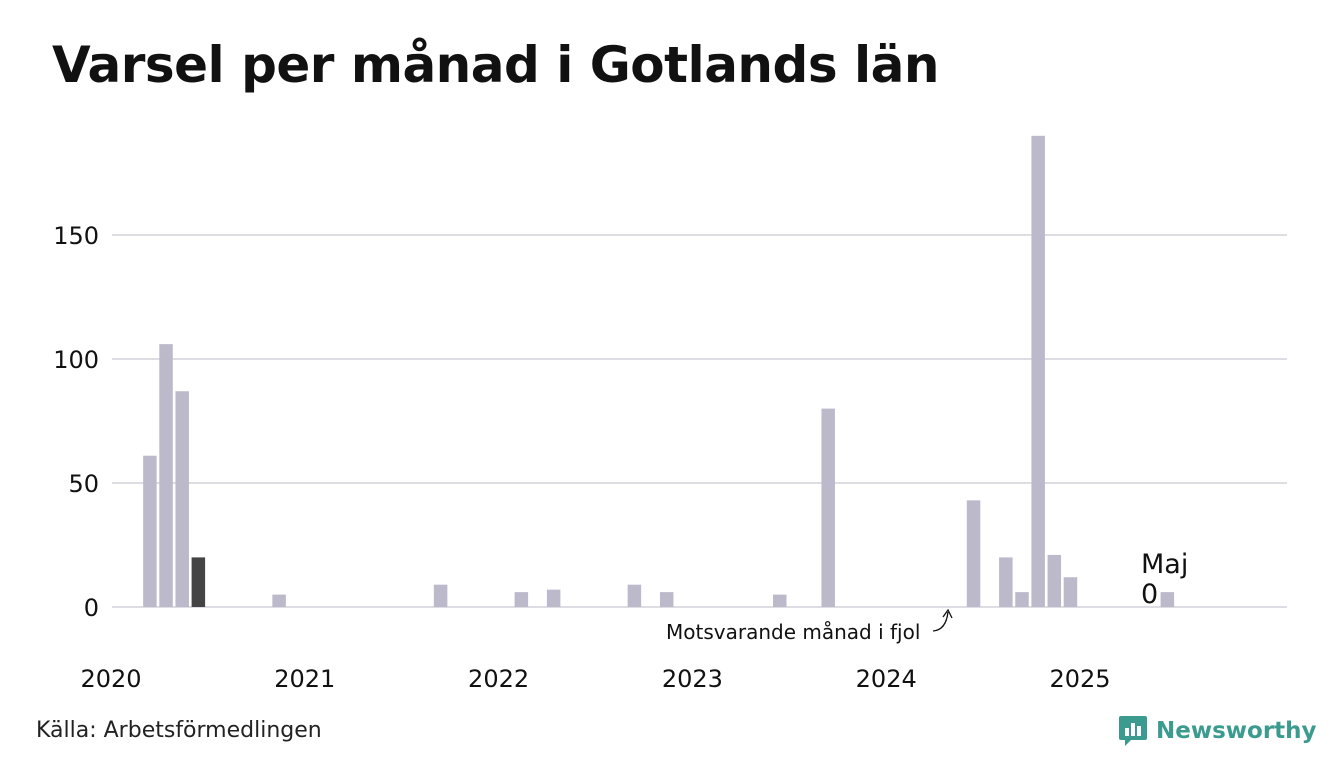  Describe the element at coordinates (76, 236) in the screenshot. I see `y-tick-label: 150` at that location.